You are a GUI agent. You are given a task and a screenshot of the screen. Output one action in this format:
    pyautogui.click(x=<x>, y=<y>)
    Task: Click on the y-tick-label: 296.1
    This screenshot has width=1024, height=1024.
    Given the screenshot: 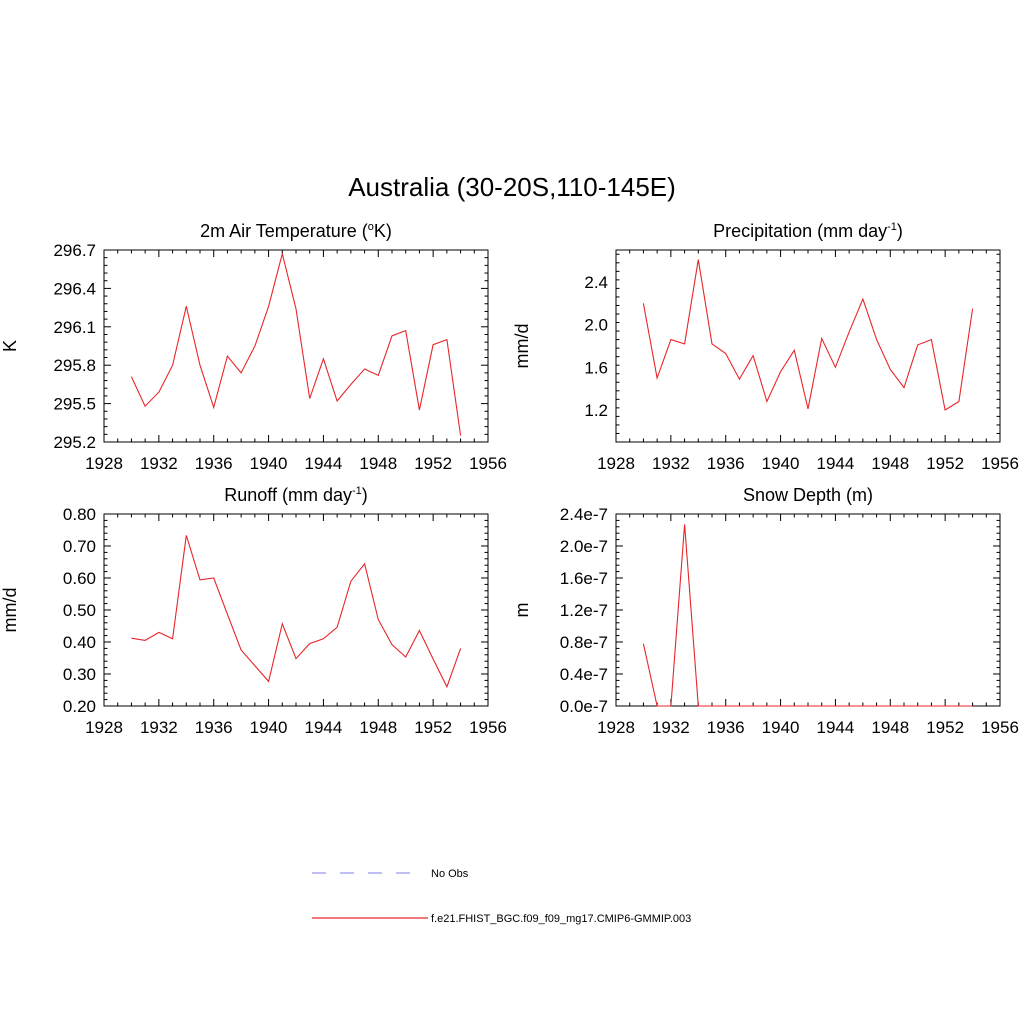 What is the action you would take?
    pyautogui.click(x=74, y=327)
    